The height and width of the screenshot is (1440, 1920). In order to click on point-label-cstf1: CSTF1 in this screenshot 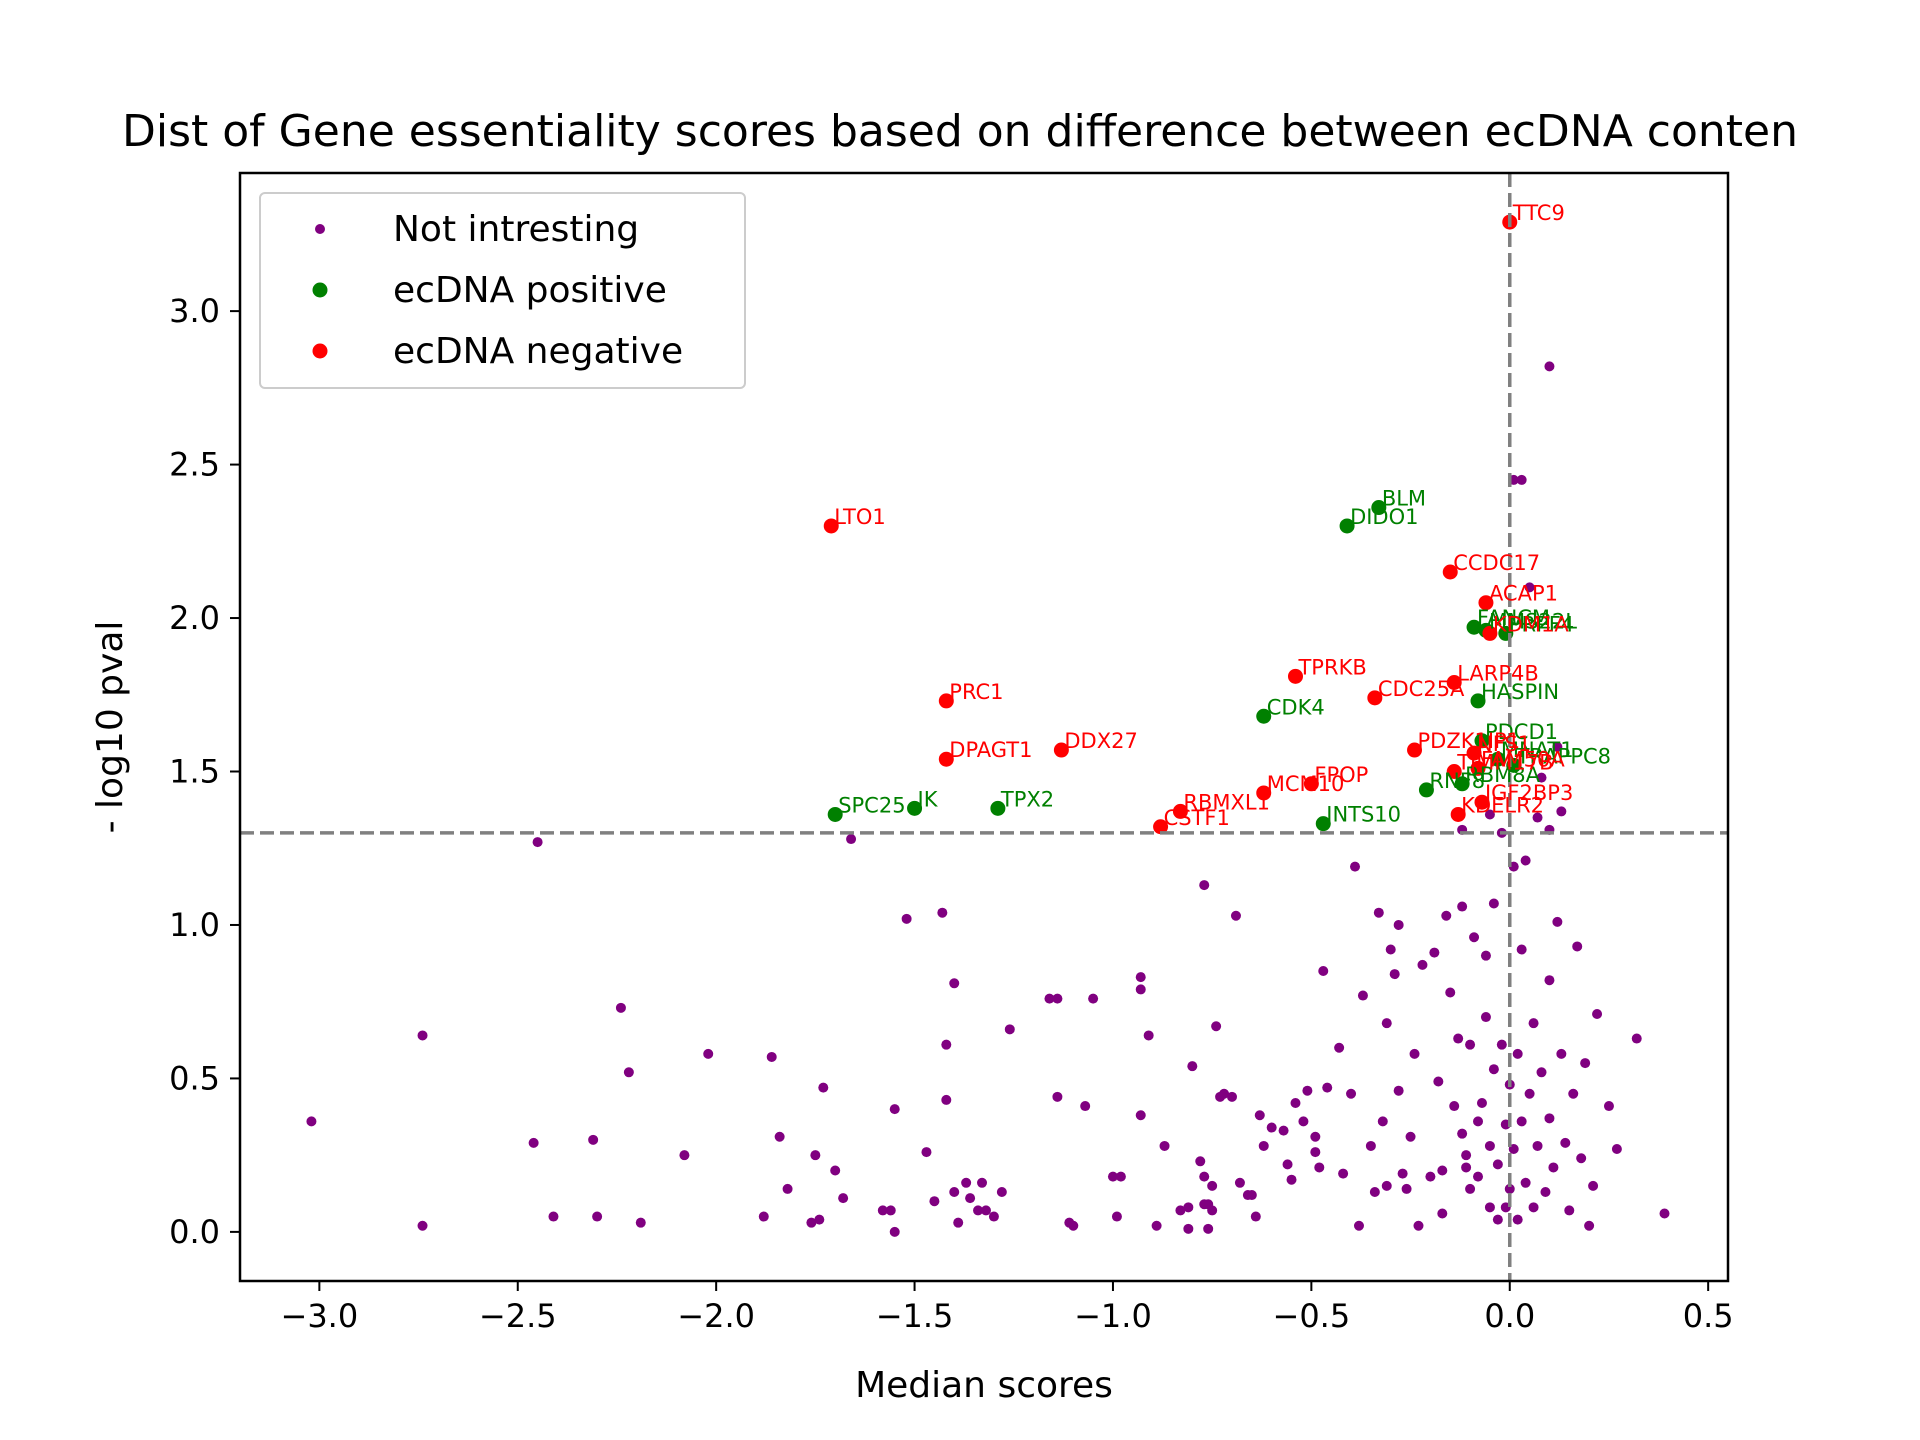, I will do `click(1197, 818)`.